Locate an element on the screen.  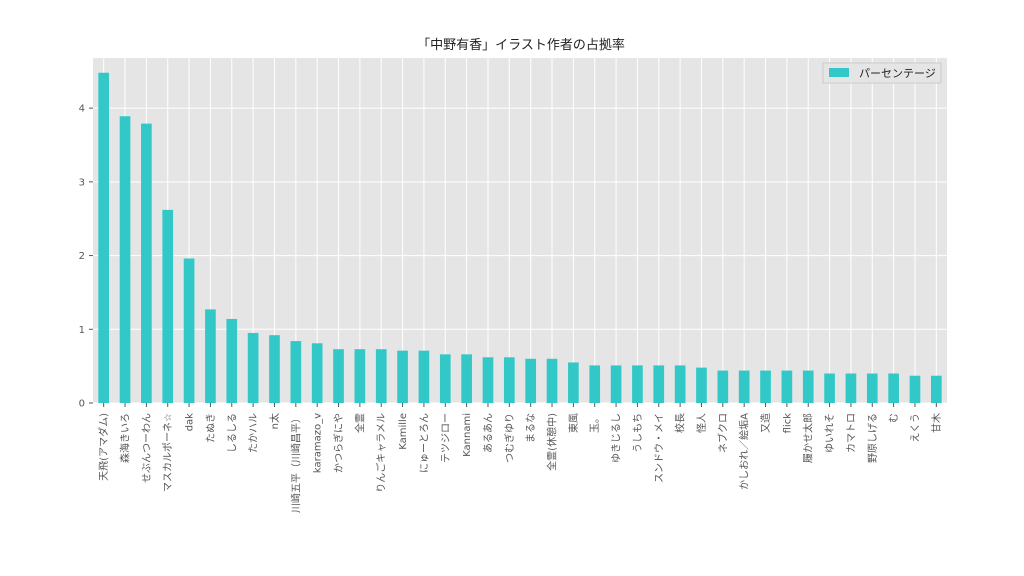
x-tick-label: 校長 is located at coordinates (680, 423).